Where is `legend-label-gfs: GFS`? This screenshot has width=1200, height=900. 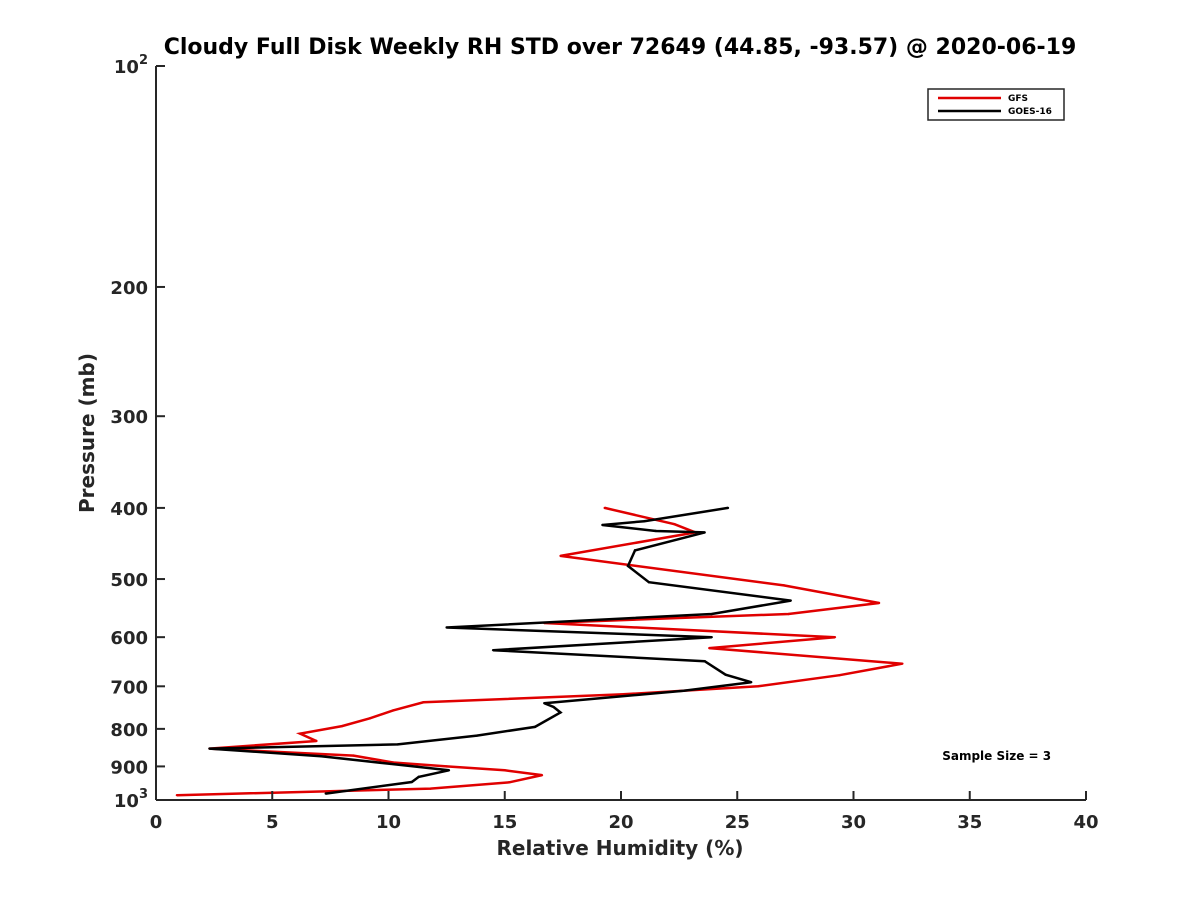
legend-label-gfs: GFS is located at coordinates (1018, 99).